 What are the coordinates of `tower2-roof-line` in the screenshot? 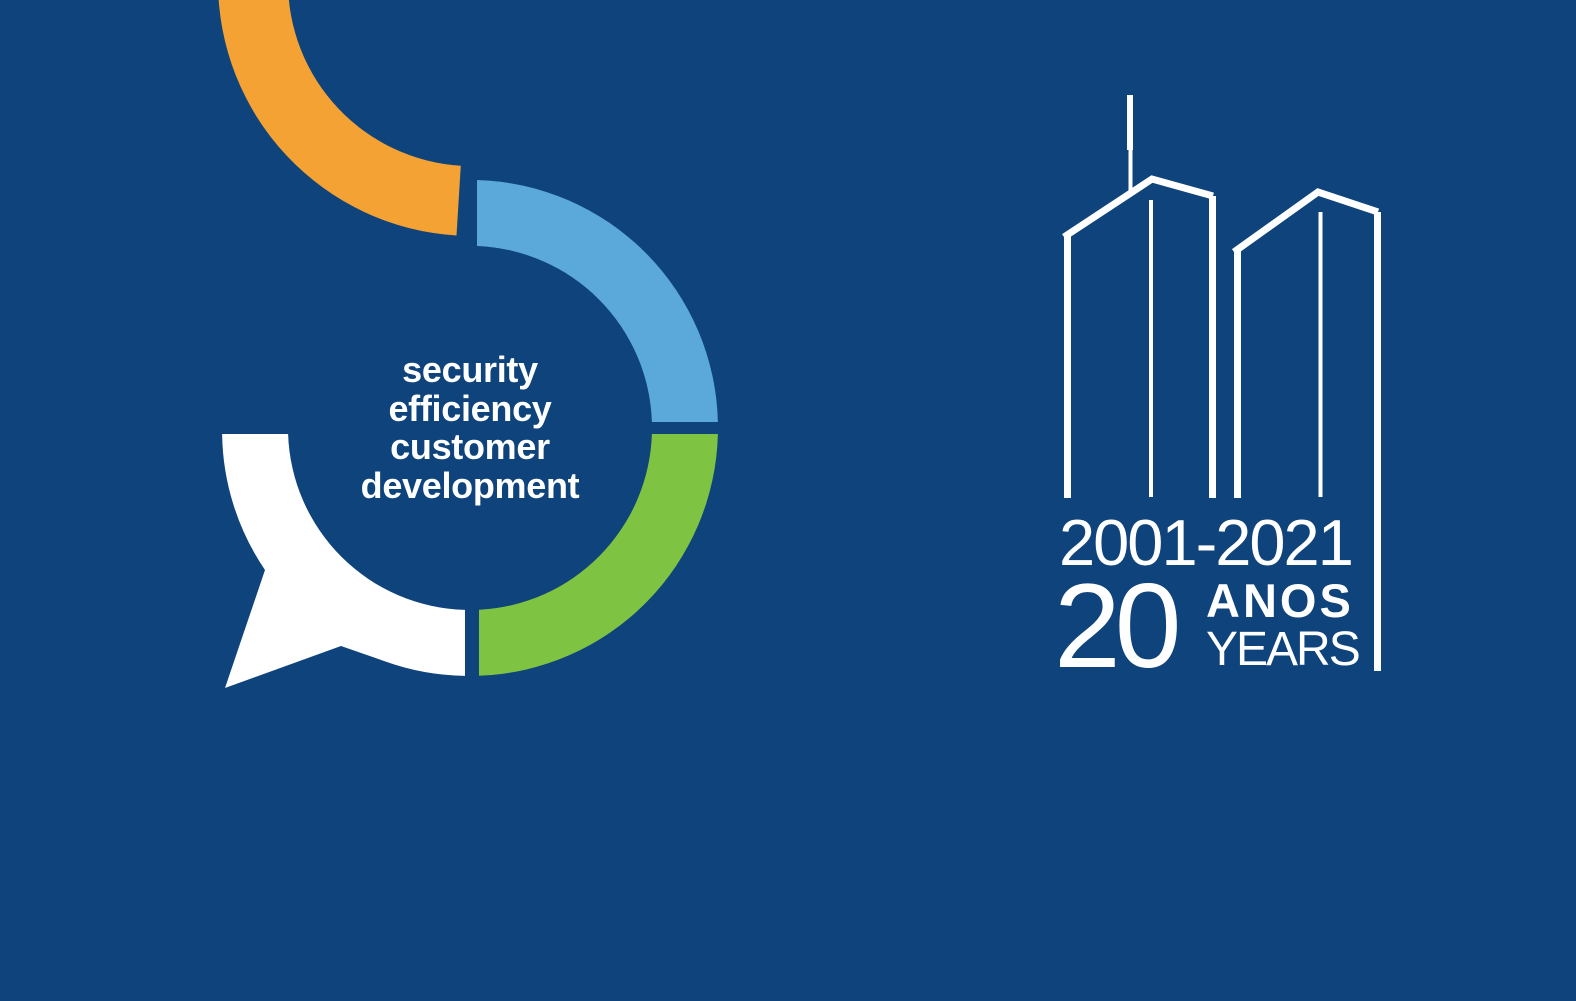 It's located at (1305, 221).